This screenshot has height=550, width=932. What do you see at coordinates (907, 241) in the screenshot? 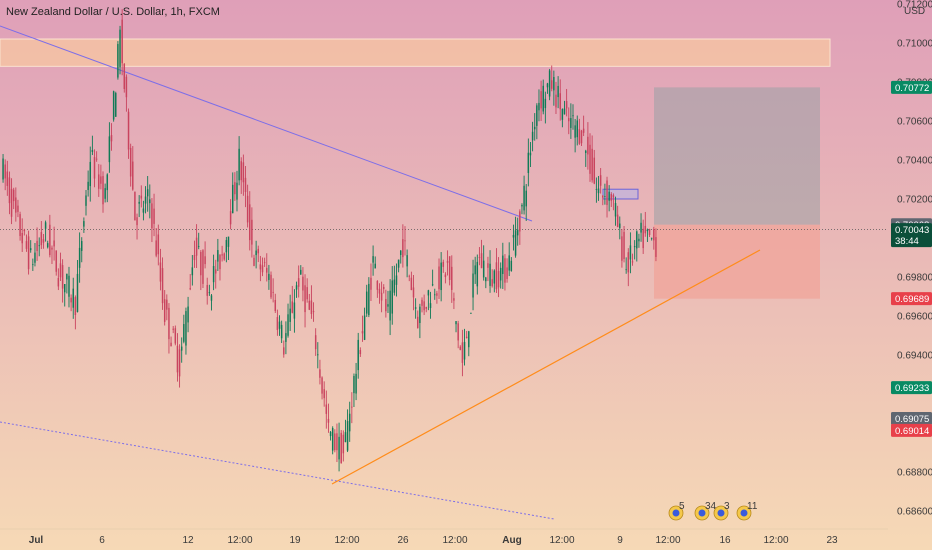
I see `price-tag-countdown: 38:44` at bounding box center [907, 241].